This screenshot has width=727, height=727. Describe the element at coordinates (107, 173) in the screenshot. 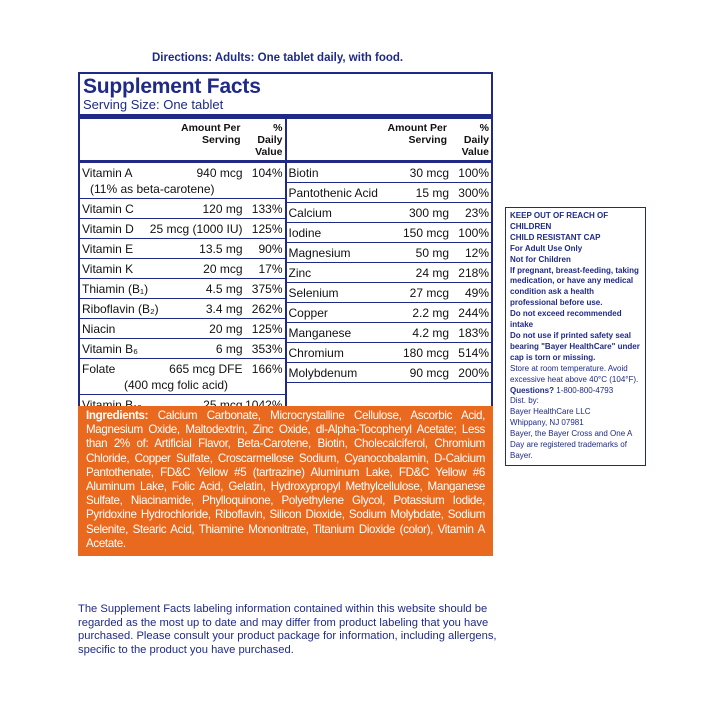

I see `nutrient-name: Vitamin A` at that location.